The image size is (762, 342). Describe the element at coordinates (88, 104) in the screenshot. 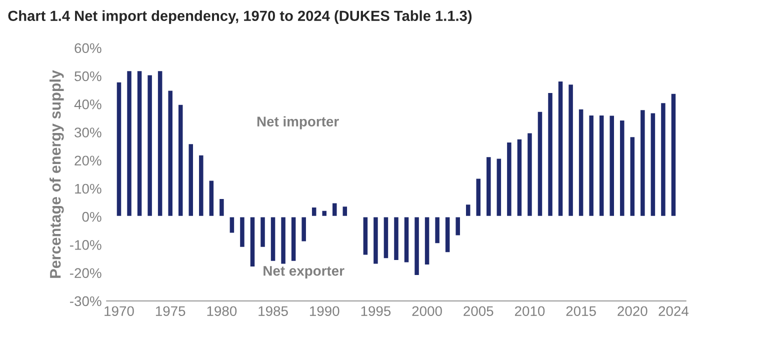

I see `y-tick-label: 40%` at that location.